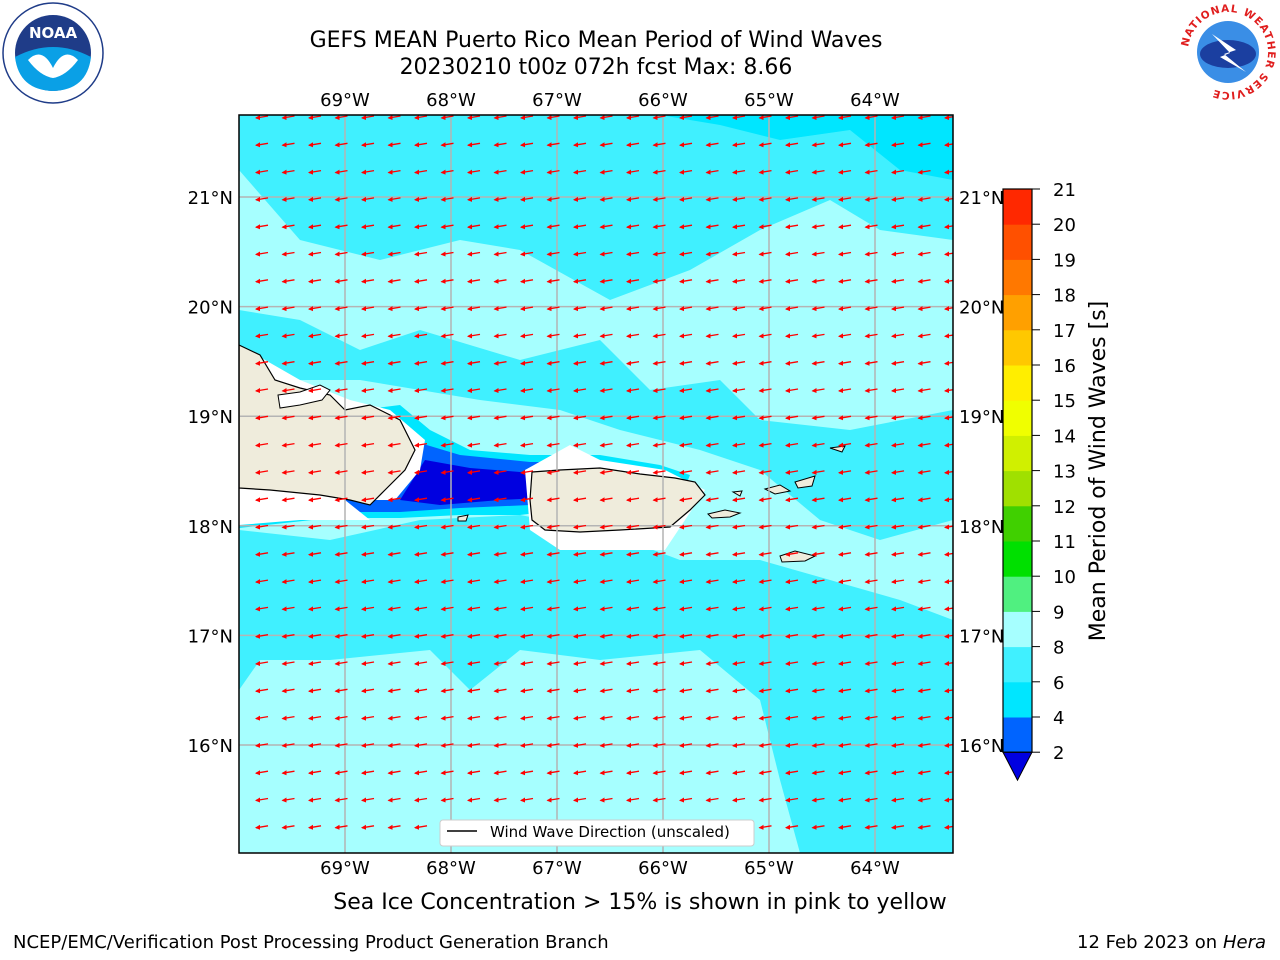  Describe the element at coordinates (596, 67) in the screenshot. I see `chart-subtitle: 20230210 t00z 072h fcst Max: 8.66` at that location.